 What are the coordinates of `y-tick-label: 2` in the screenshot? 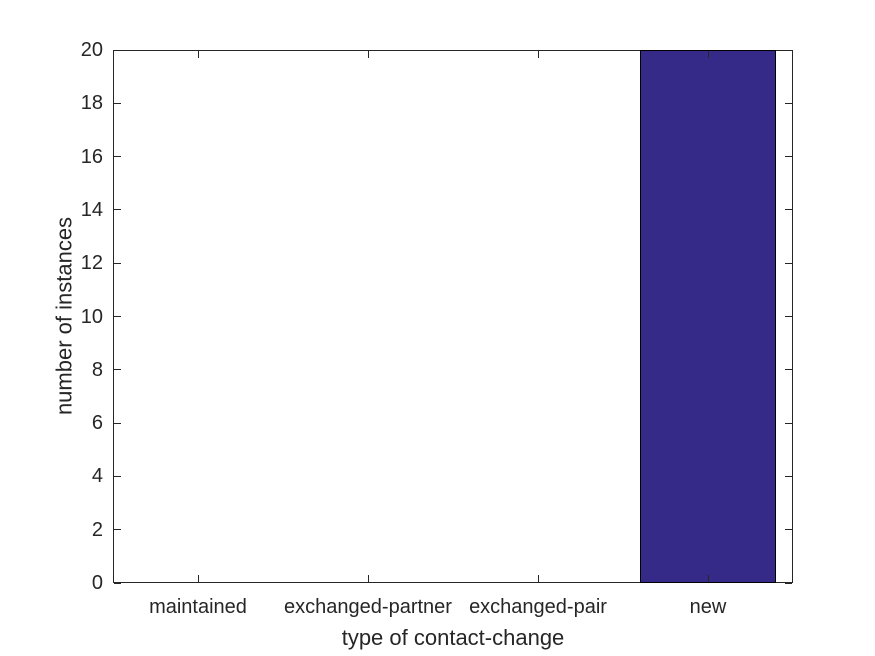 It's located at (97, 529).